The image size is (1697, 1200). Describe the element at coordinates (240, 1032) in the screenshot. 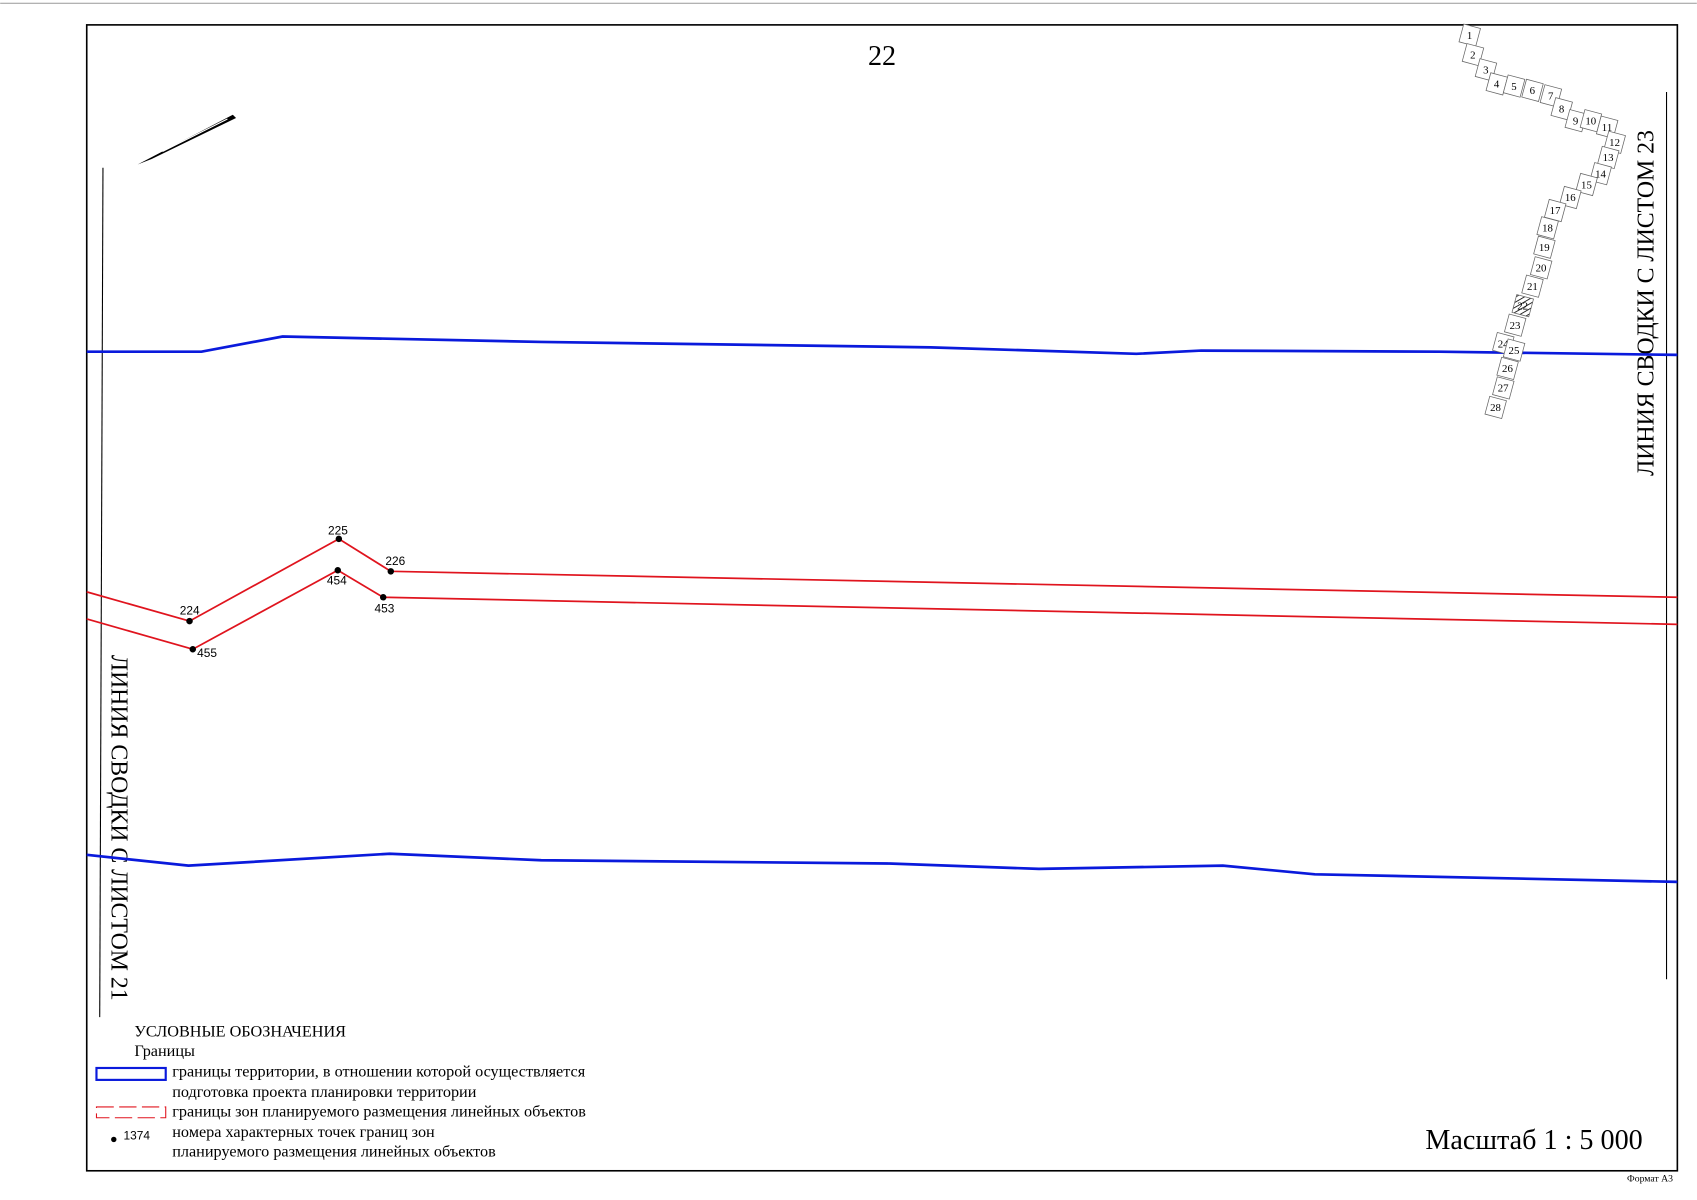

I see `legend-title: УСЛОВНЫЕ ОБОЗНАЧЕНИЯ` at that location.